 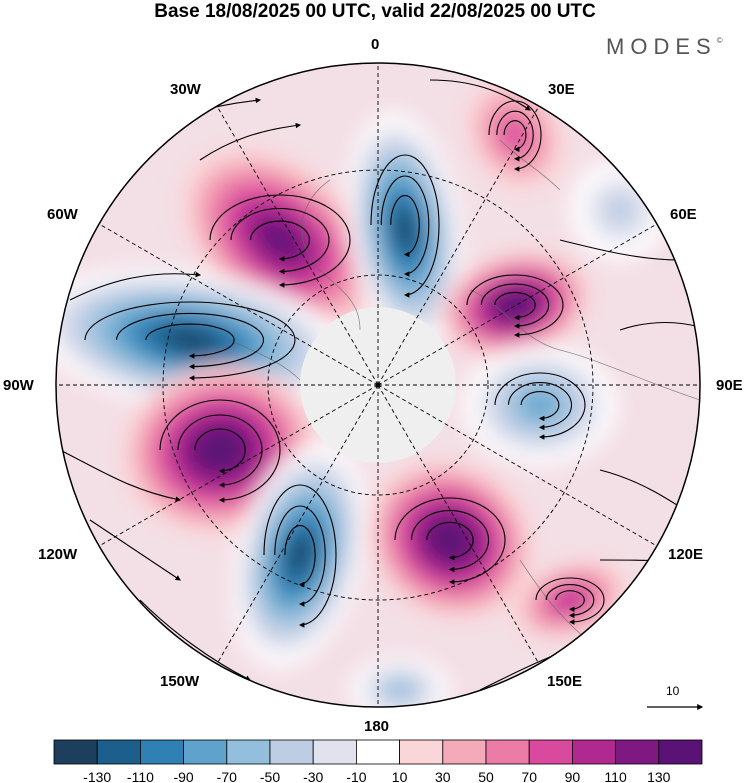 What do you see at coordinates (573, 776) in the screenshot?
I see `colorbar-tick-label: 90` at bounding box center [573, 776].